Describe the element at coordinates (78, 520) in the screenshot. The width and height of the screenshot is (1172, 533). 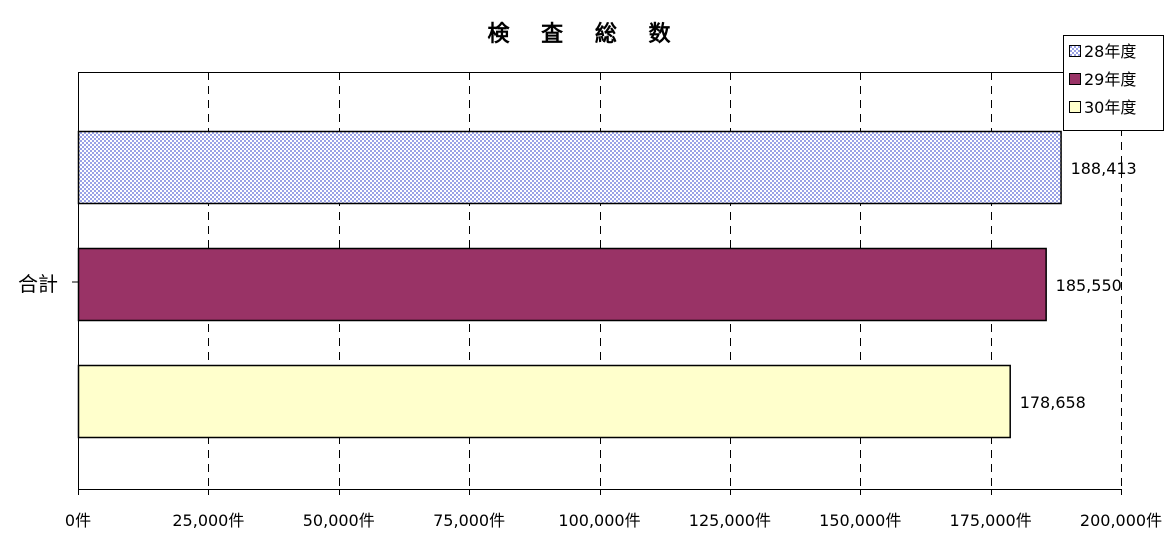
I see `x-tick-label: 0件` at that location.